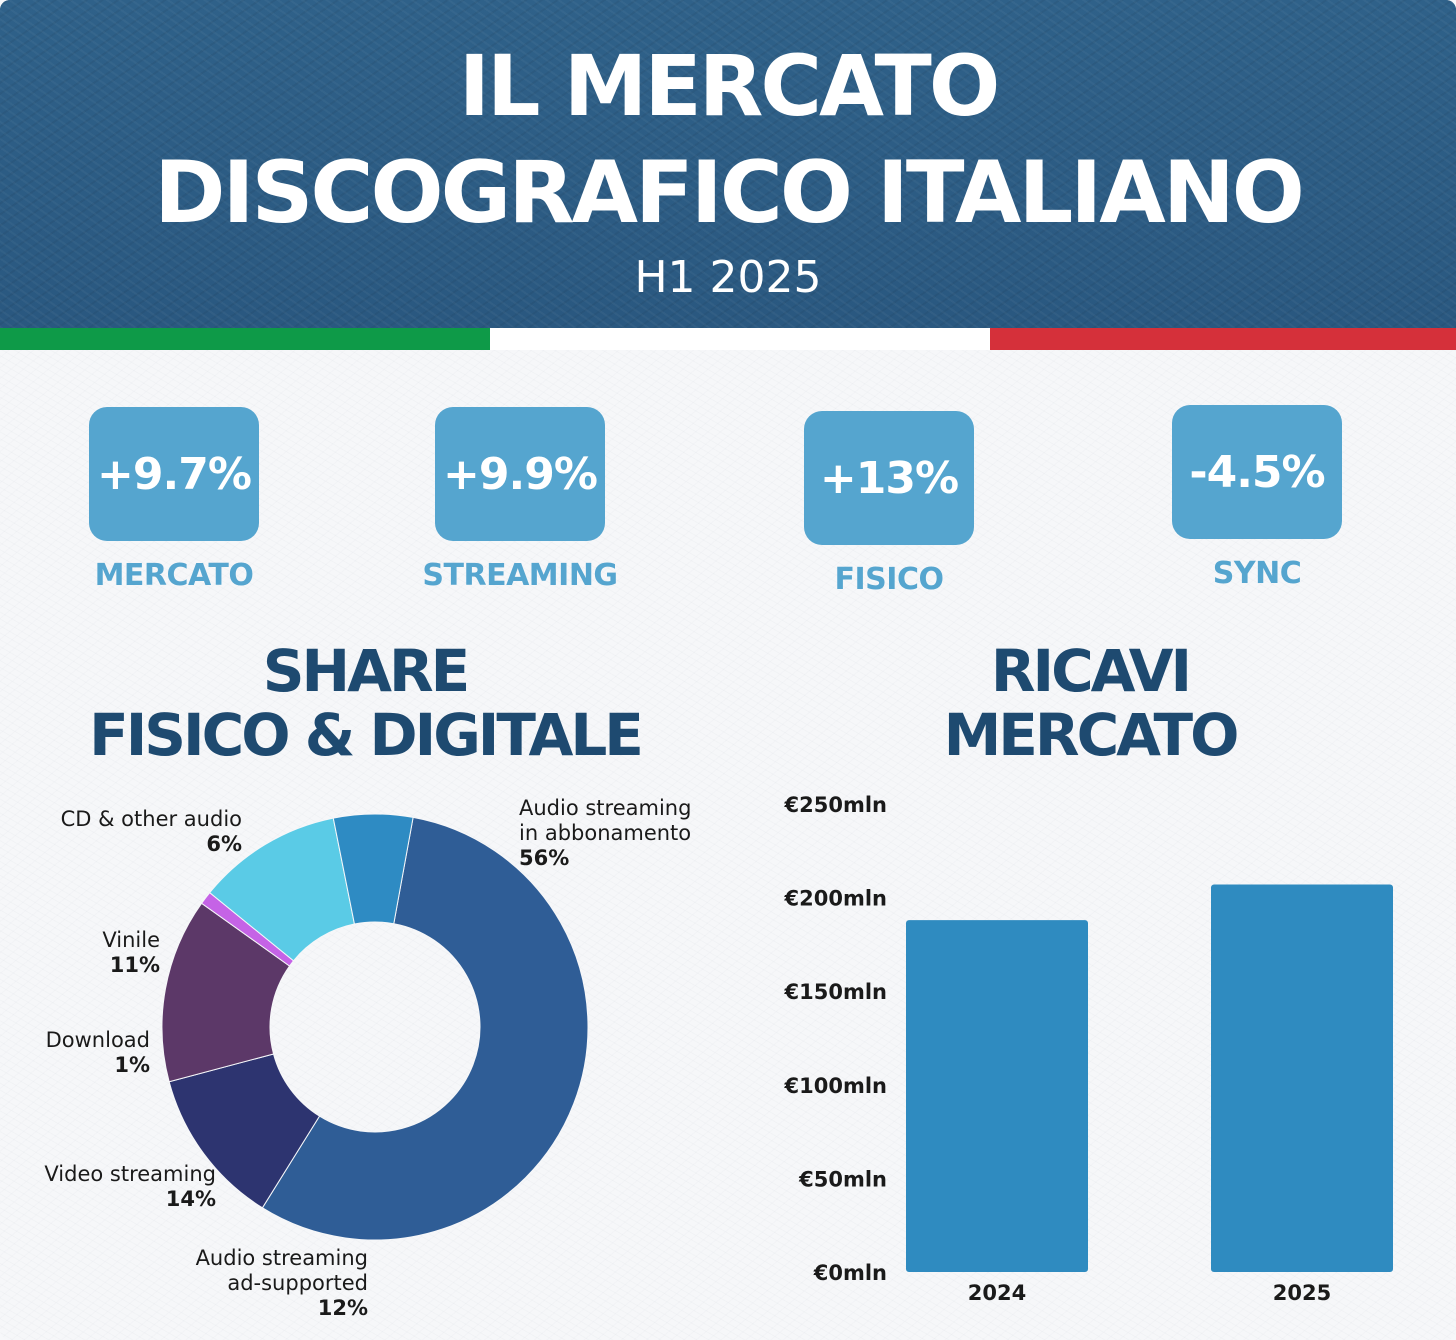 The width and height of the screenshot is (1456, 1340). I want to click on donut-slice-audio-subscription, so click(425, 1028).